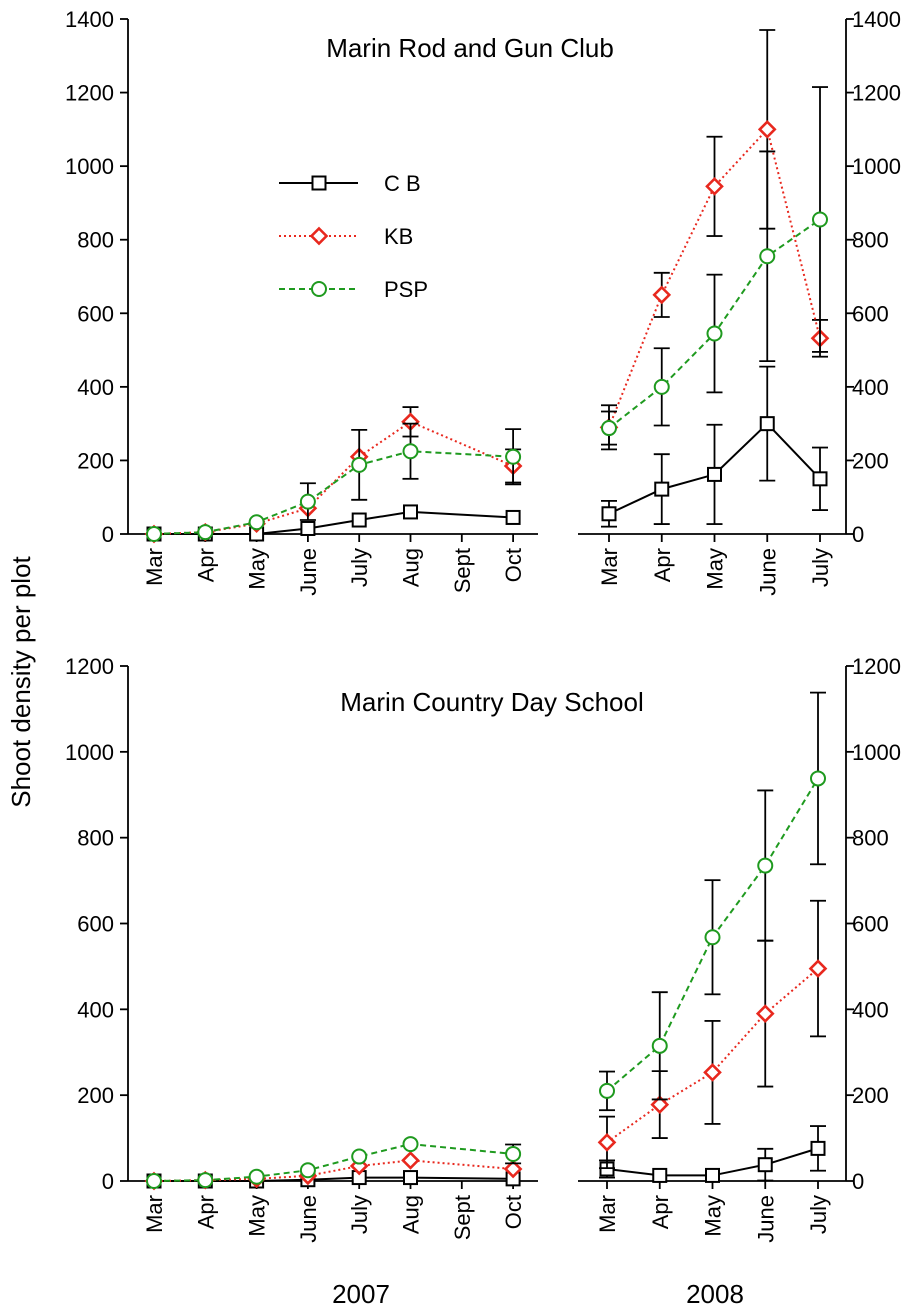 This screenshot has width=923, height=1308. Describe the element at coordinates (406, 289) in the screenshot. I see `legend-label: PSP` at that location.